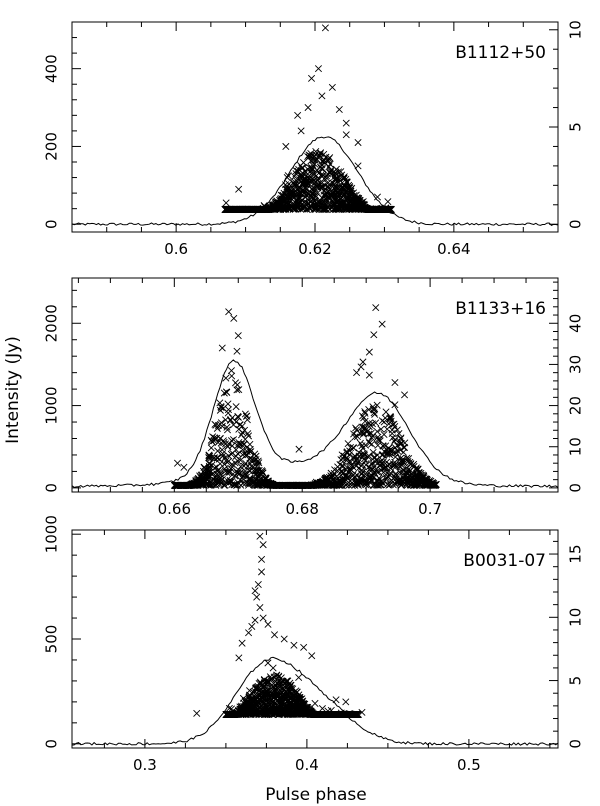  Describe the element at coordinates (576, 446) in the screenshot. I see `y-tick-label-right: 10` at that location.